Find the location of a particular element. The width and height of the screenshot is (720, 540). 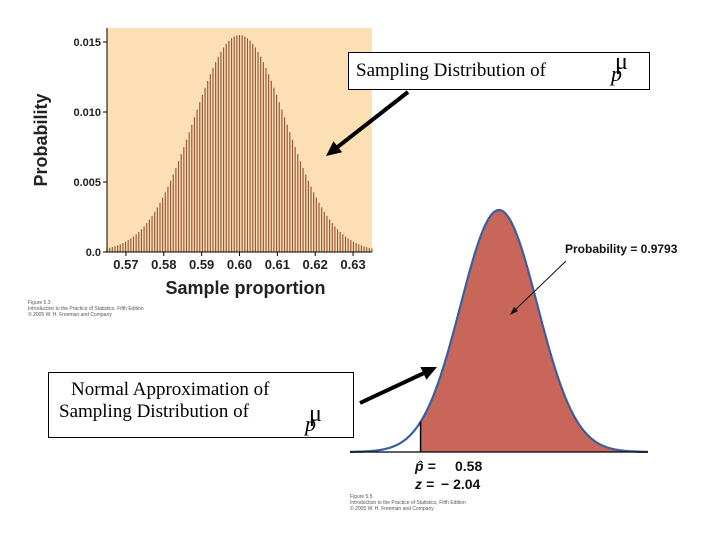

credit-line: Figure 5.3 is located at coordinates (39, 303).